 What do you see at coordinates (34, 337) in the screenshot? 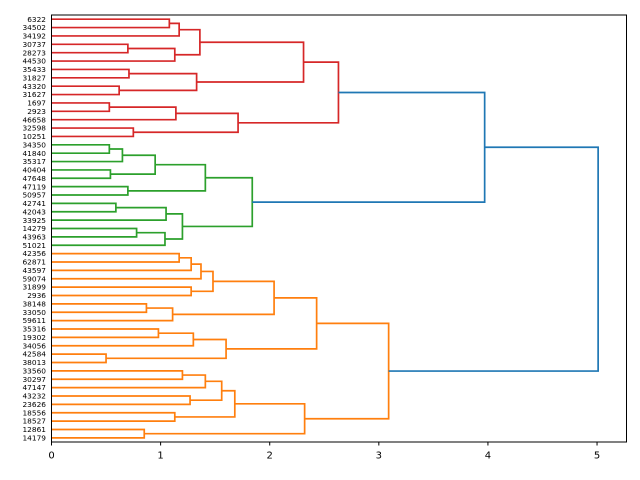
I see `leaf-label: 19302` at bounding box center [34, 337].